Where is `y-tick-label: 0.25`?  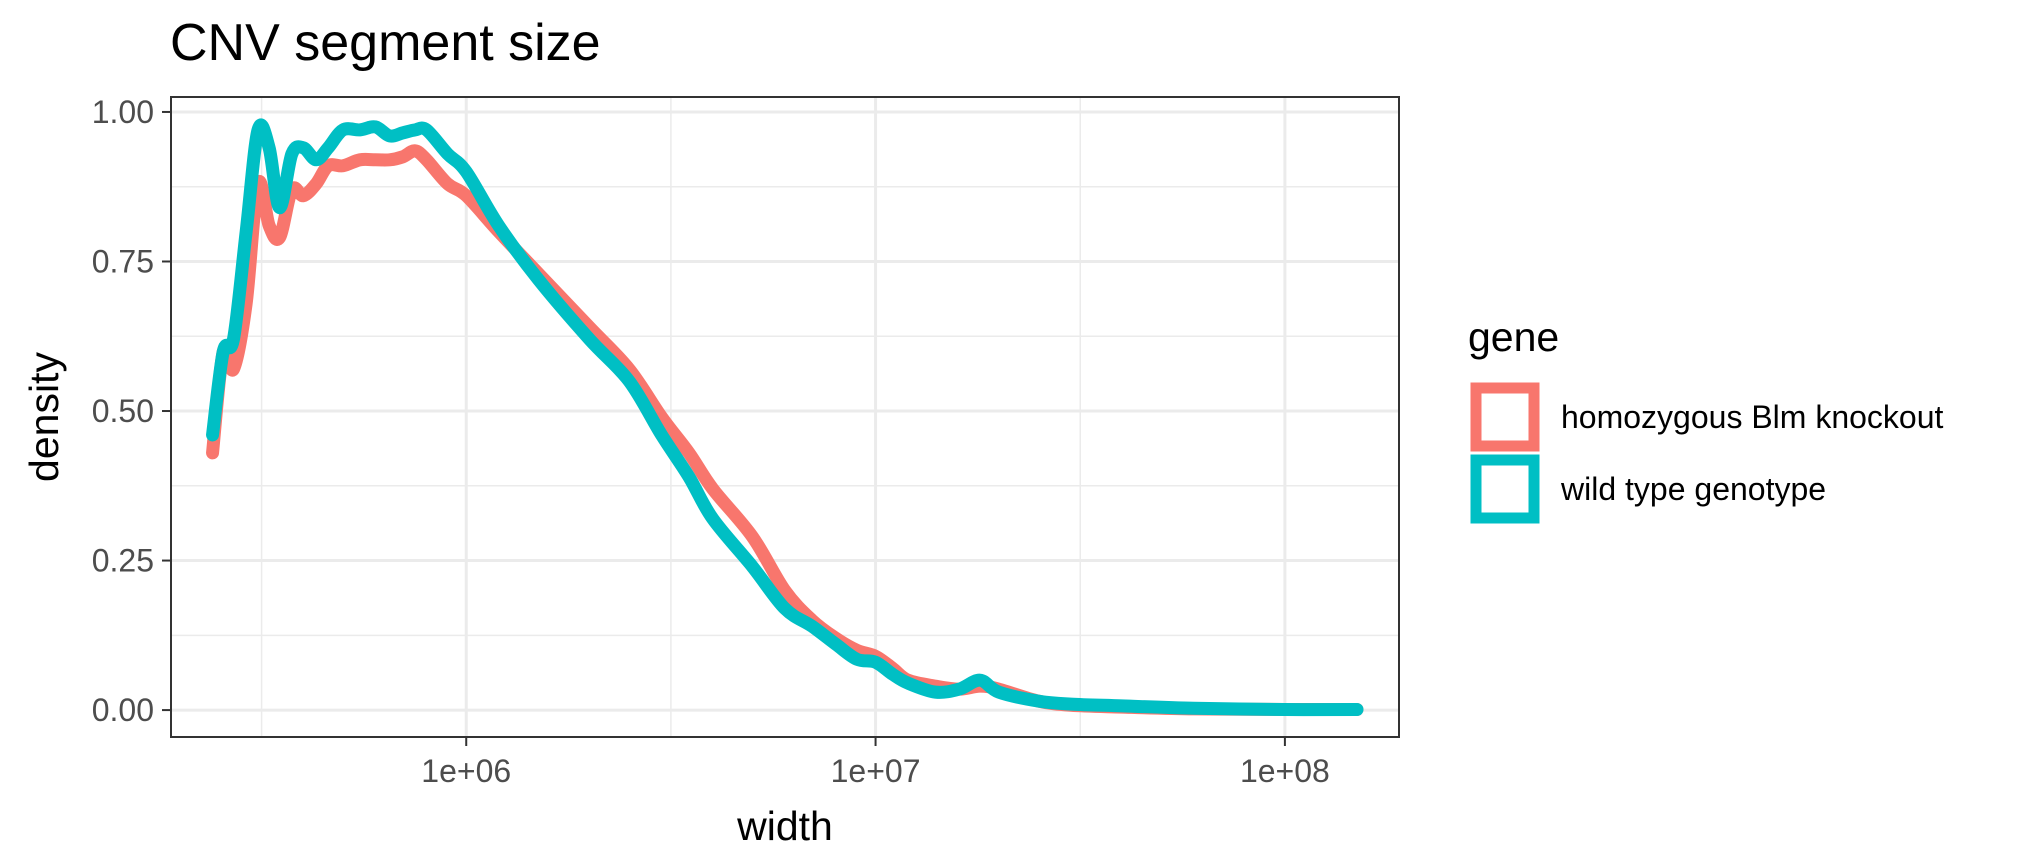
y-tick-label: 0.25 is located at coordinates (123, 561).